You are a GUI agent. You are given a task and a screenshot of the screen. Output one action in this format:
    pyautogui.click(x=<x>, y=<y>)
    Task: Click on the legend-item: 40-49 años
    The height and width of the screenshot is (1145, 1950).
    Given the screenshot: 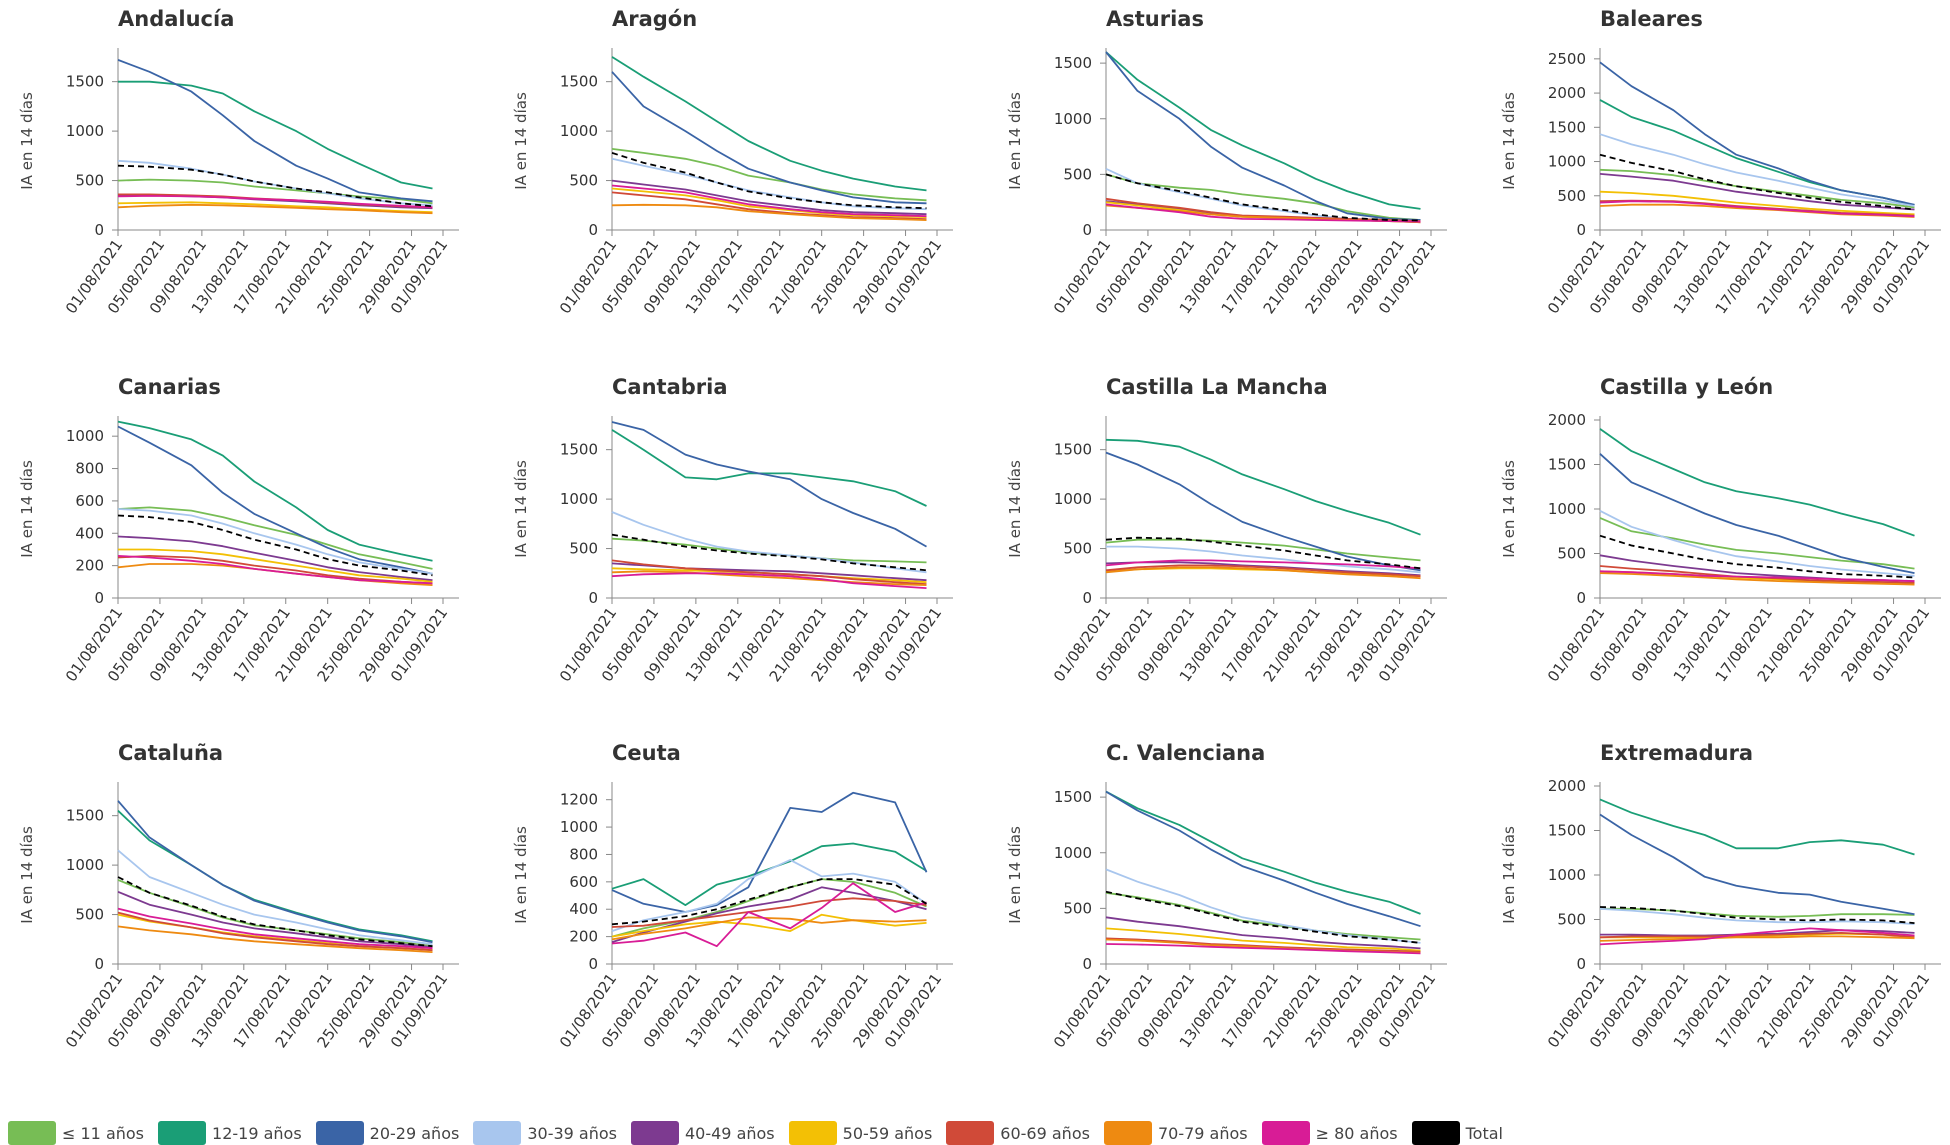 What is the action you would take?
    pyautogui.click(x=702, y=1133)
    